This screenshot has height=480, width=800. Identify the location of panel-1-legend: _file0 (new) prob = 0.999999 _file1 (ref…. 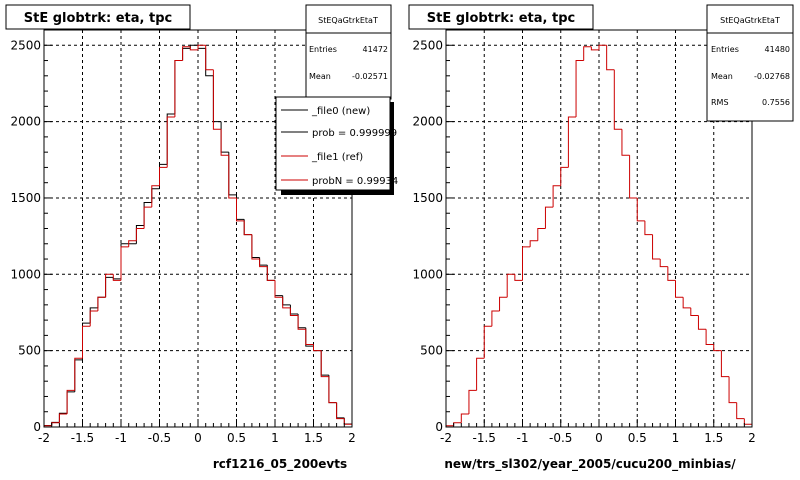
(336, 145).